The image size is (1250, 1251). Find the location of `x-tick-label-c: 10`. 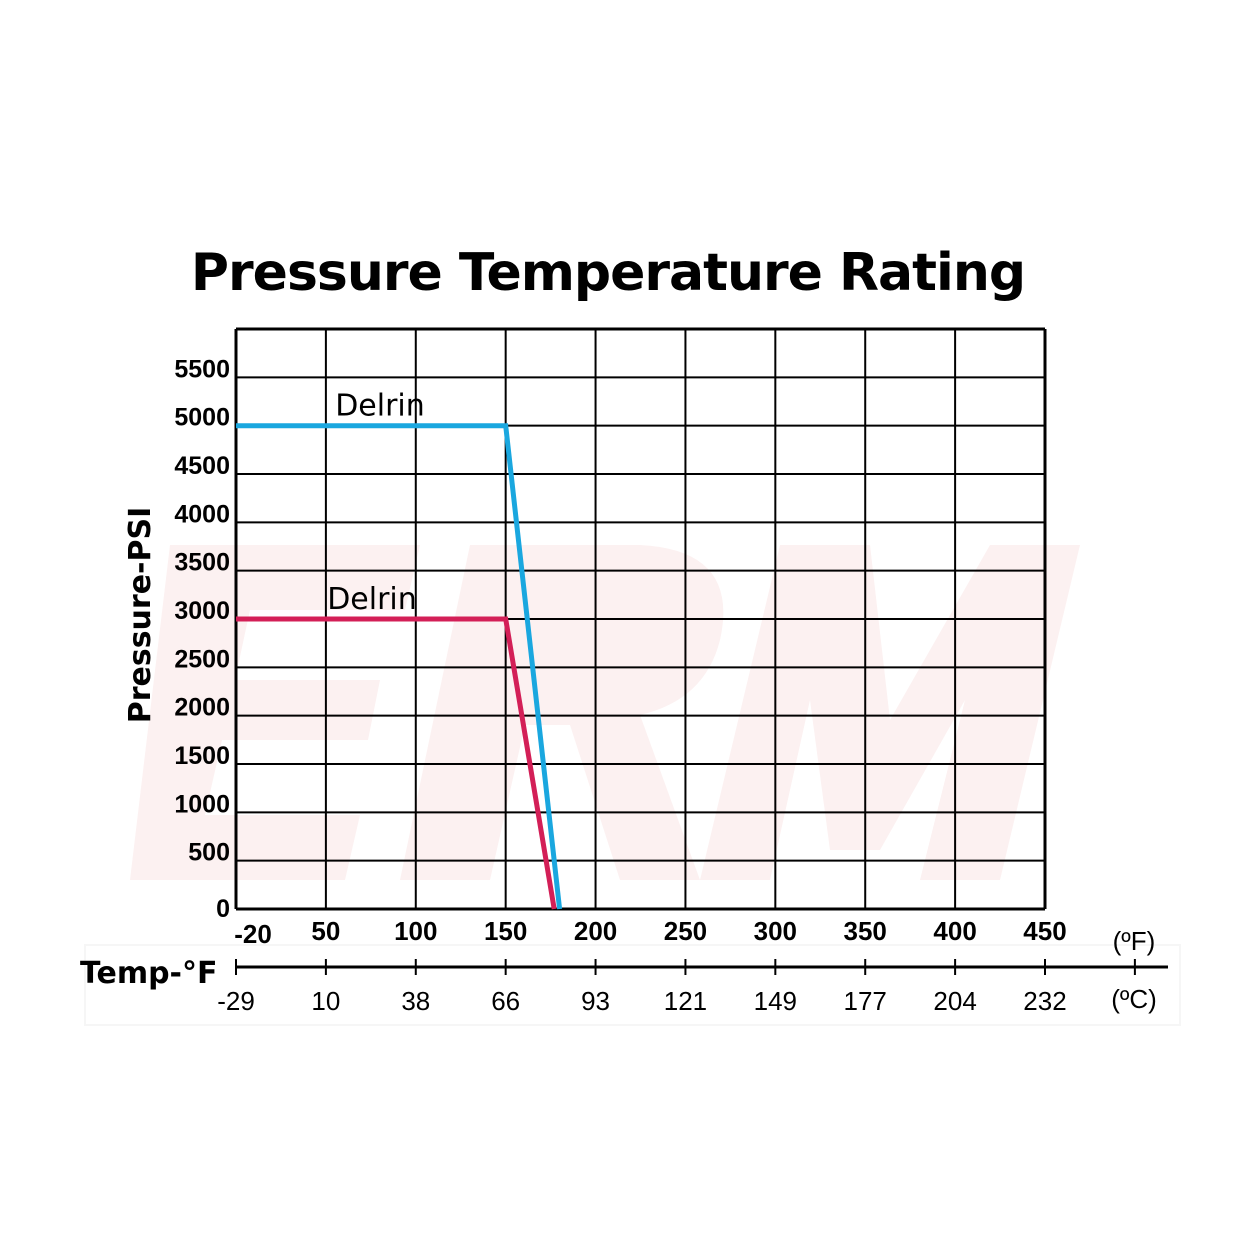

x-tick-label-c: 10 is located at coordinates (325, 1001).